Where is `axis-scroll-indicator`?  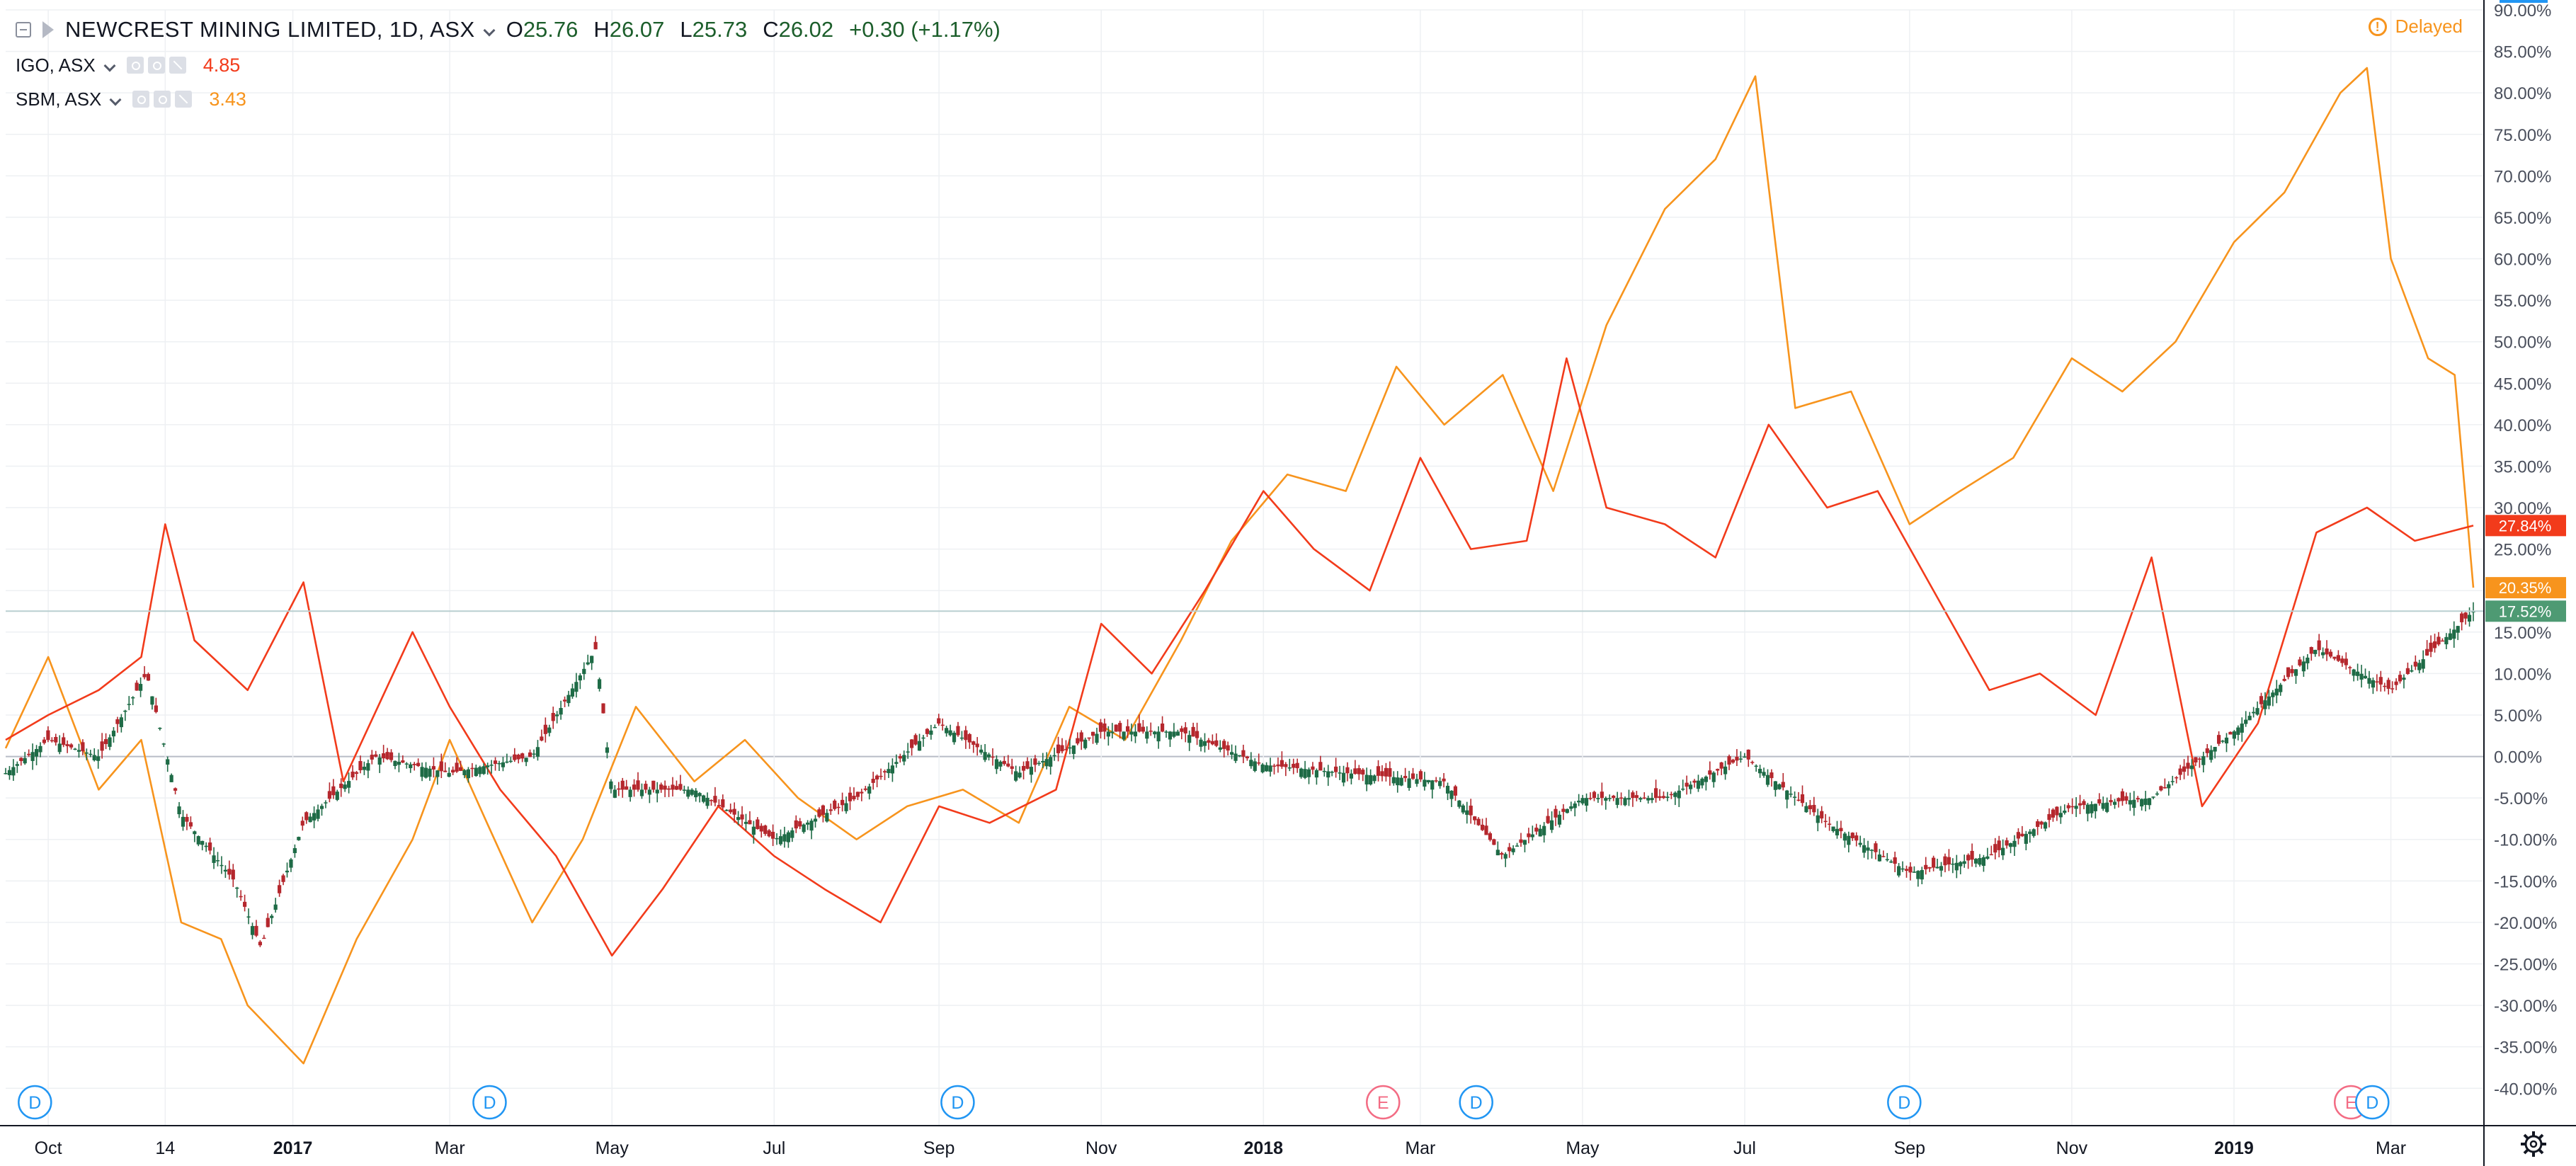
axis-scroll-indicator is located at coordinates (2524, 1).